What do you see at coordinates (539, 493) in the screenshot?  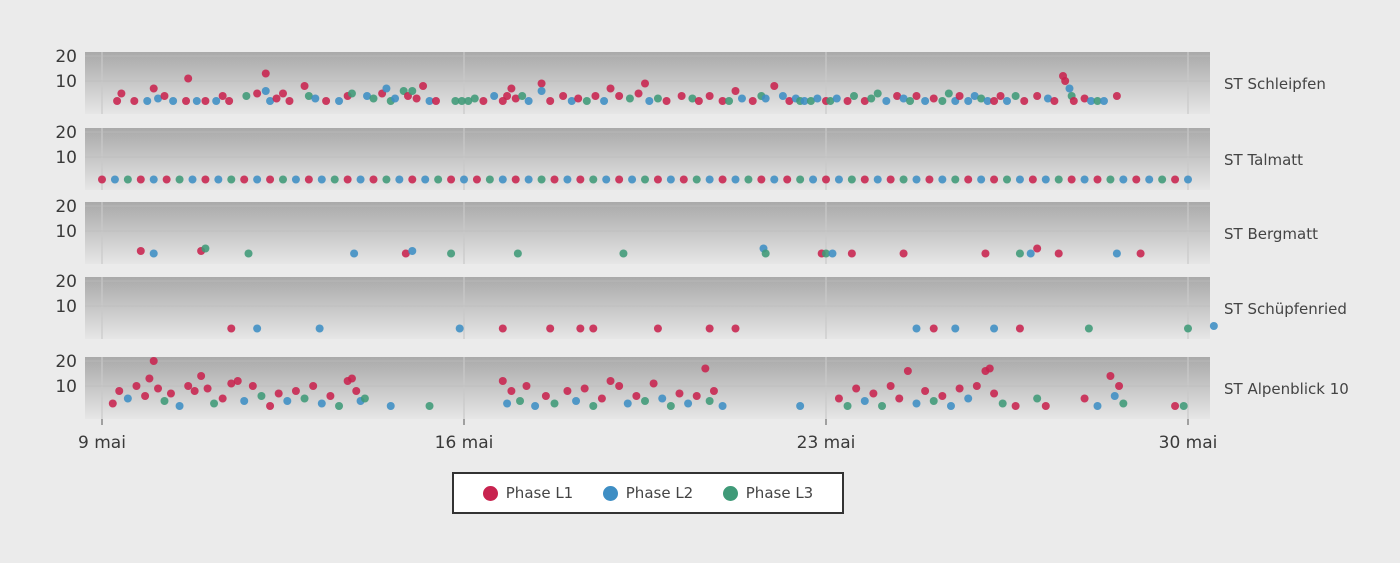 I see `legend-label-phase-l1: Phase L1` at bounding box center [539, 493].